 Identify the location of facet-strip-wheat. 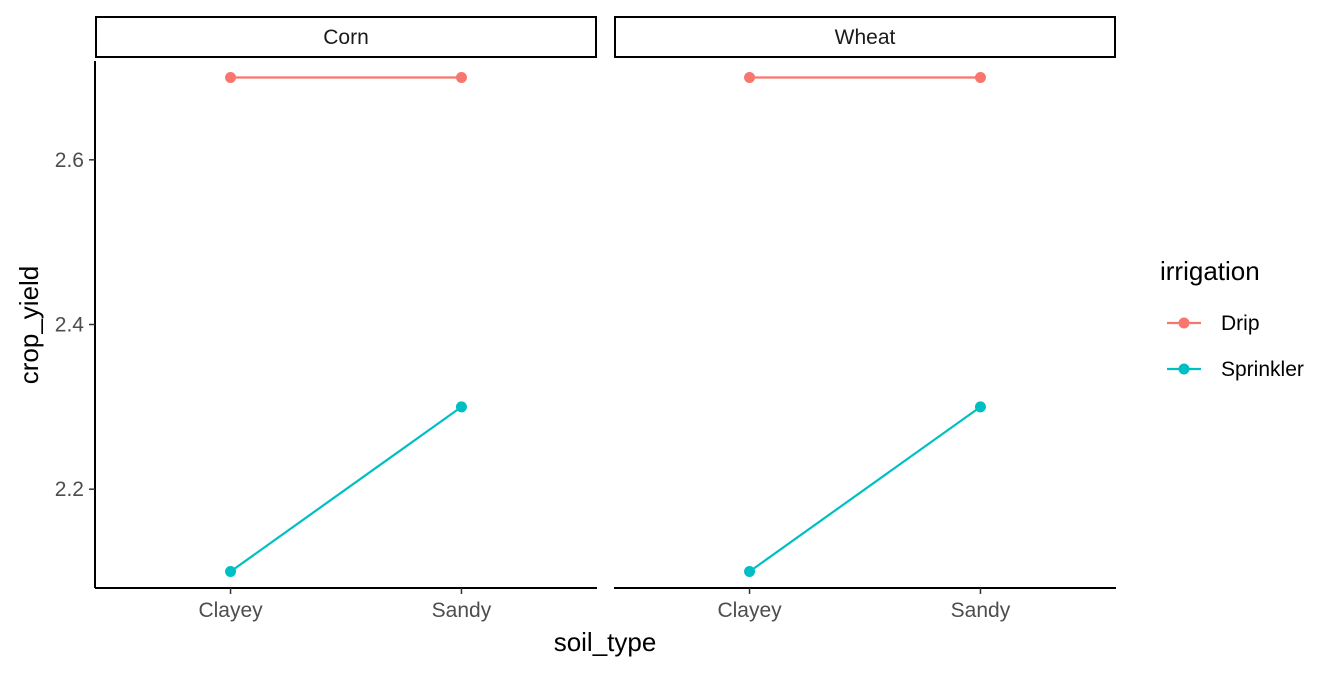
(865, 37).